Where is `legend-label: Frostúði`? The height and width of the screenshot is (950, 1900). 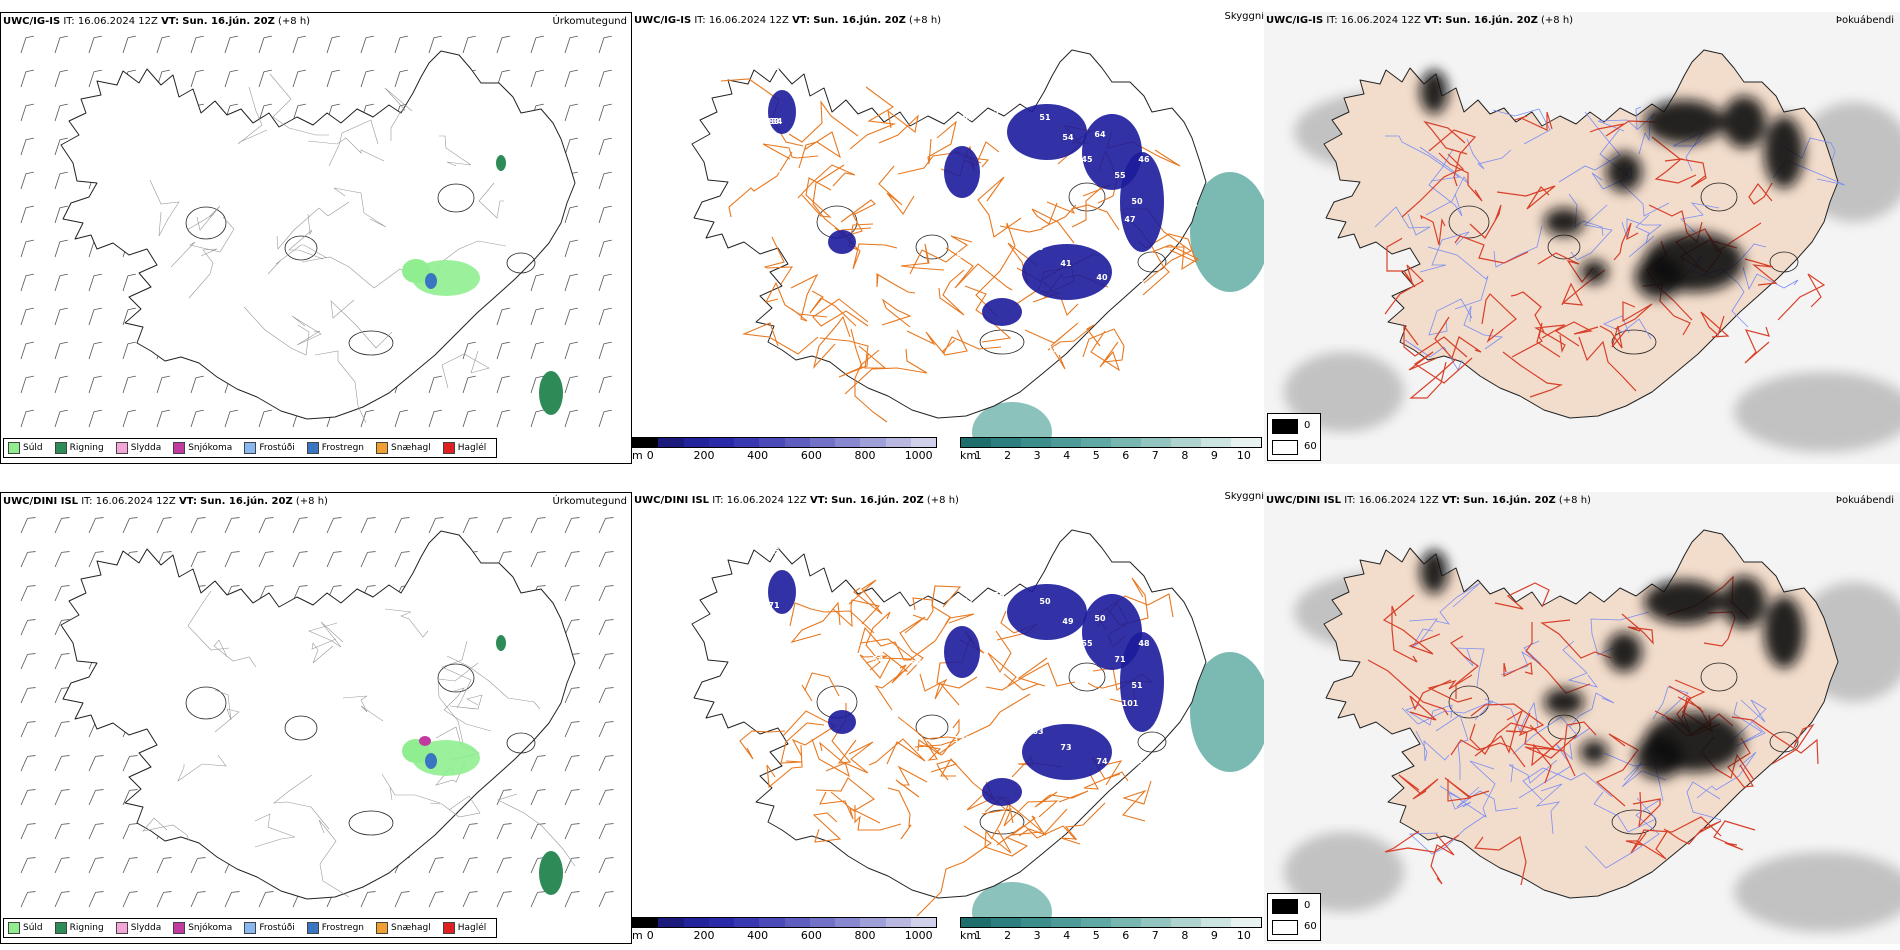 legend-label: Frostúði is located at coordinates (277, 448).